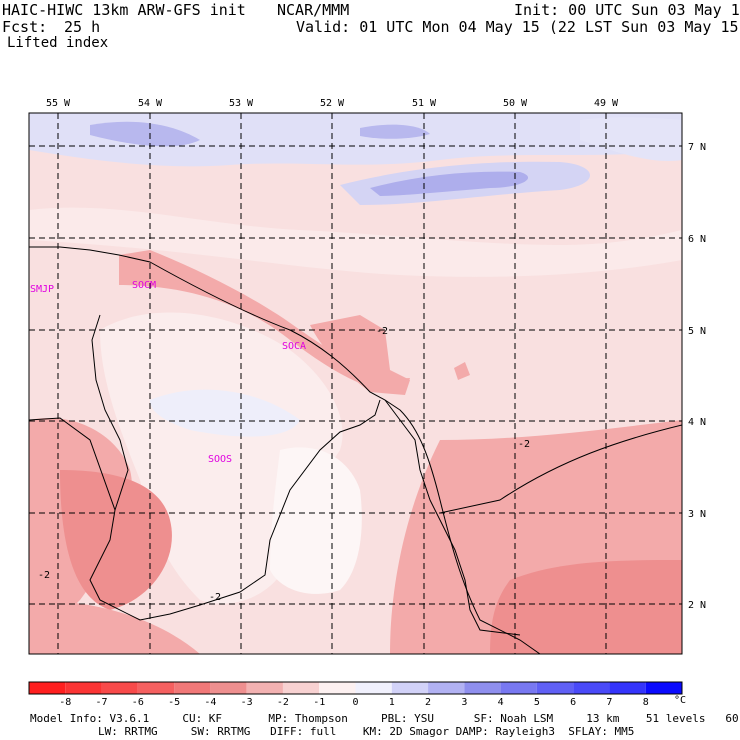  I want to click on colorbar-tick-label: 3, so click(464, 702).